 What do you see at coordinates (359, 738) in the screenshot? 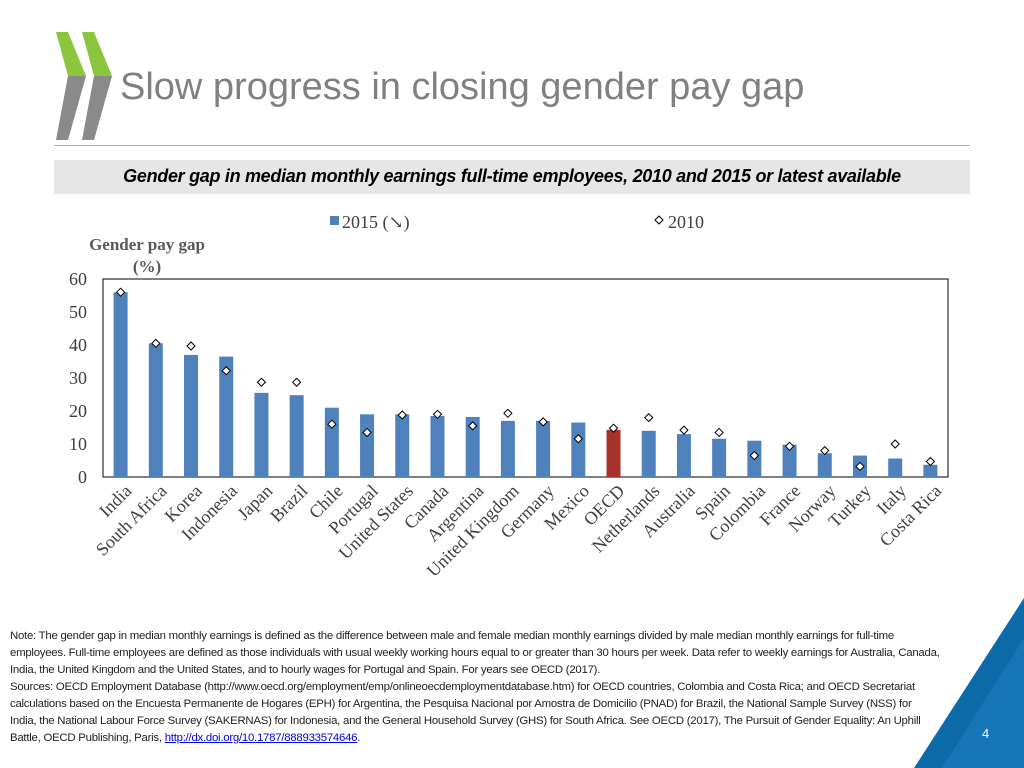
I see `note-sources-end: .` at bounding box center [359, 738].